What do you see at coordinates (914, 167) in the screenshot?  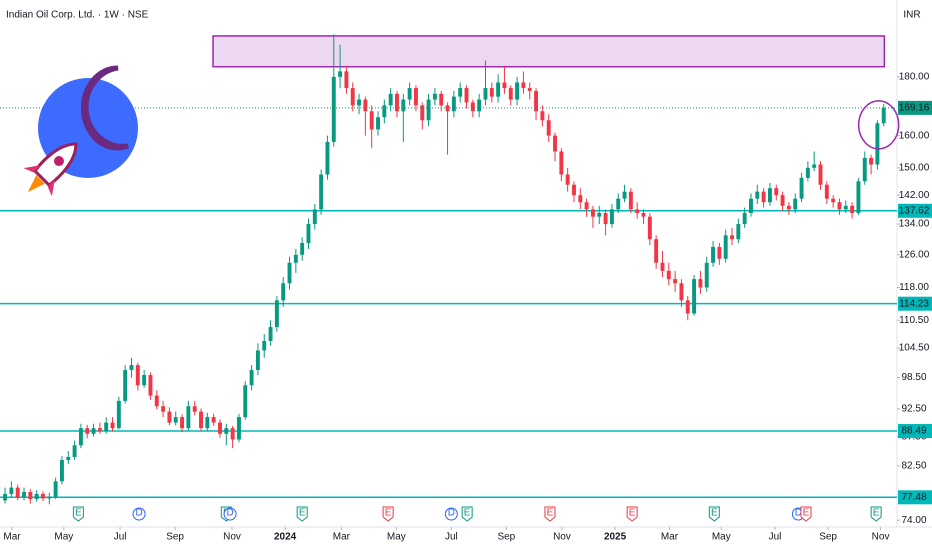 I see `y-tick-label: 150.00` at bounding box center [914, 167].